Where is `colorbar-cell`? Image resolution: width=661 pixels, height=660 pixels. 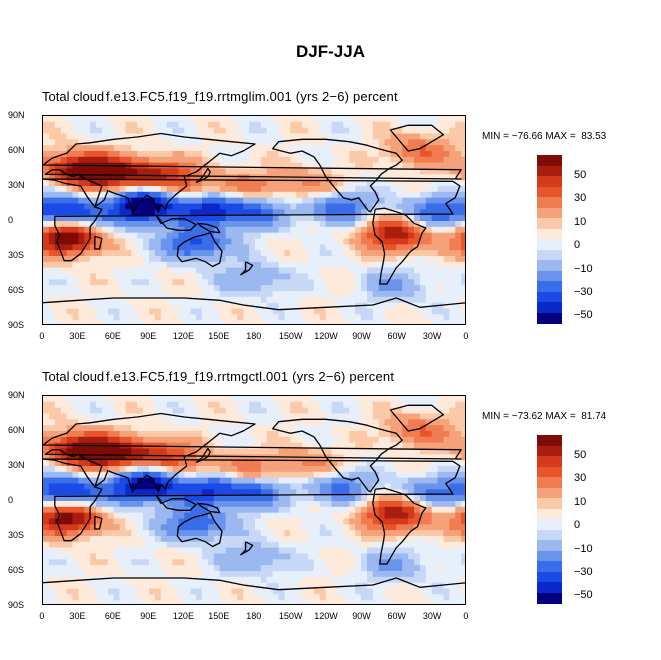
colorbar-cell is located at coordinates (549, 181).